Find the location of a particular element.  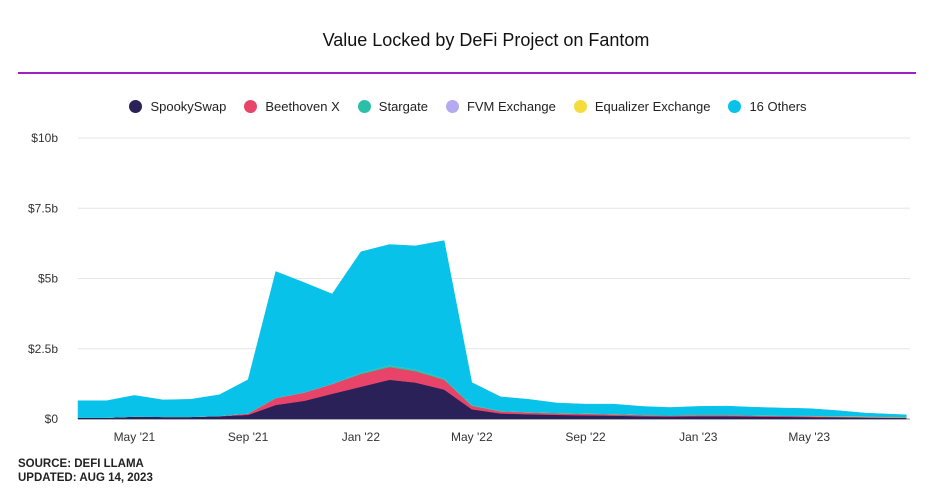

x-tick-label: Sep '21 is located at coordinates (248, 437).